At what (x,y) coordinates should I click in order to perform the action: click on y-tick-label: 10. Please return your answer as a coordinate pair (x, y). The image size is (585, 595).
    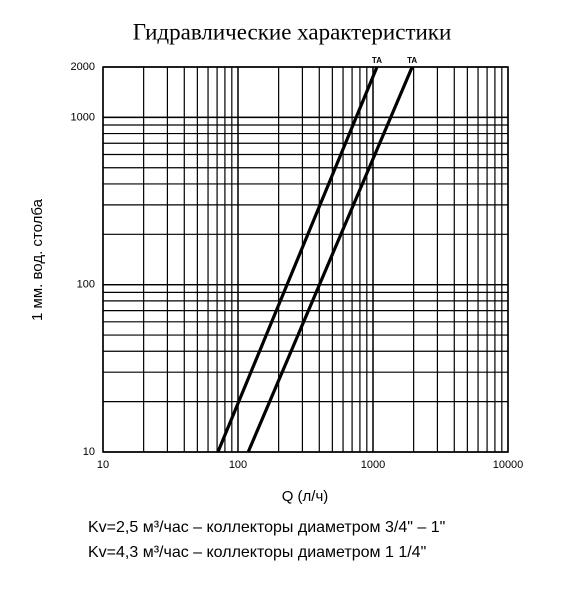
    Looking at the image, I should click on (89, 452).